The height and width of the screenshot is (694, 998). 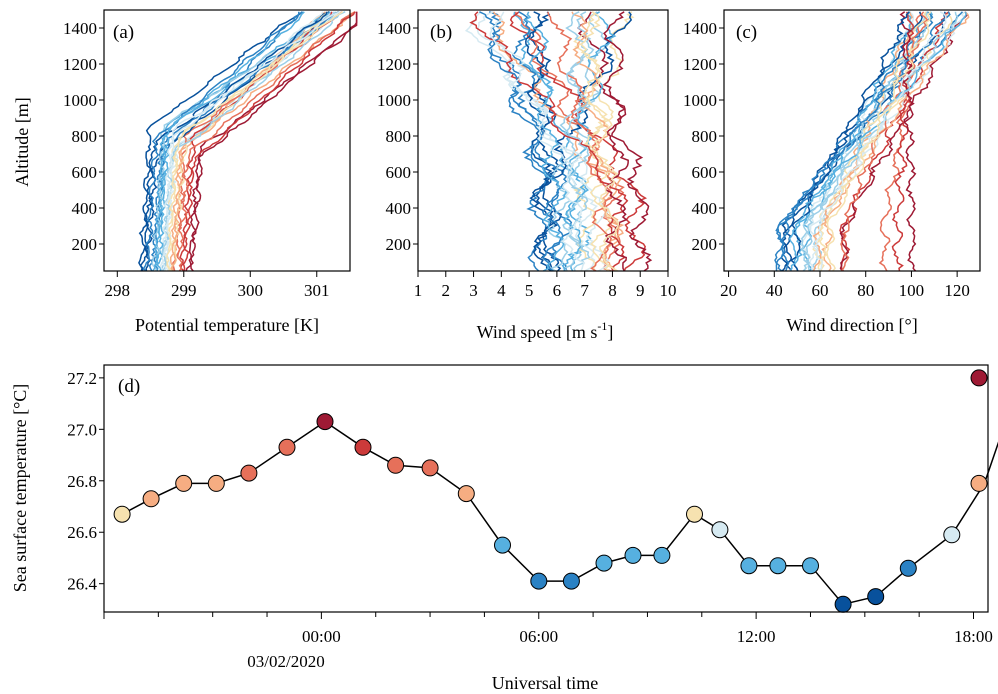 I want to click on panel-b-ticks: 200 400 600 800 1000 1200 1400 1 2 3 4 5 6 7 8 9 10, so click(x=527, y=159).